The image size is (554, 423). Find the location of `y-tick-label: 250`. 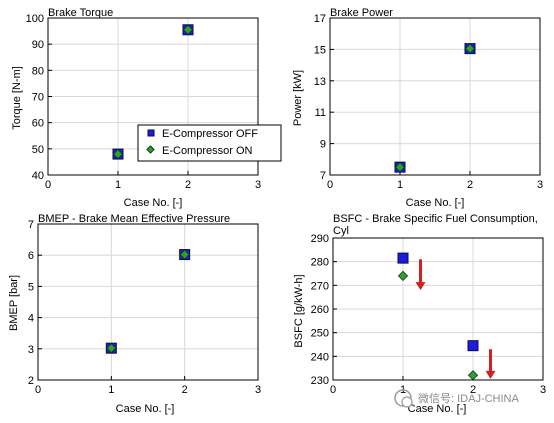

y-tick-label: 250 is located at coordinates (320, 334).